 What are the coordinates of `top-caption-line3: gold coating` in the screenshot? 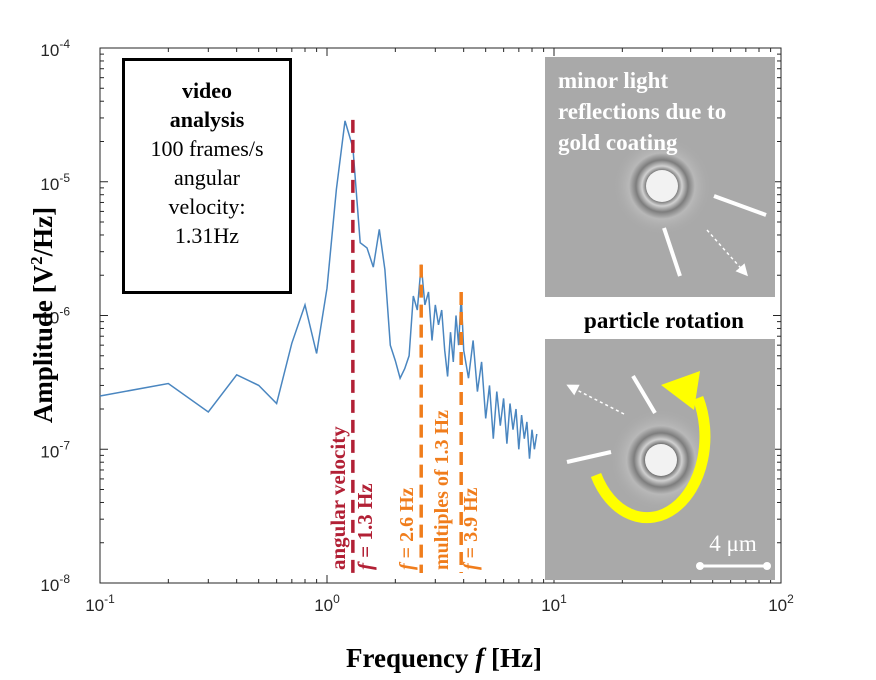 It's located at (618, 142).